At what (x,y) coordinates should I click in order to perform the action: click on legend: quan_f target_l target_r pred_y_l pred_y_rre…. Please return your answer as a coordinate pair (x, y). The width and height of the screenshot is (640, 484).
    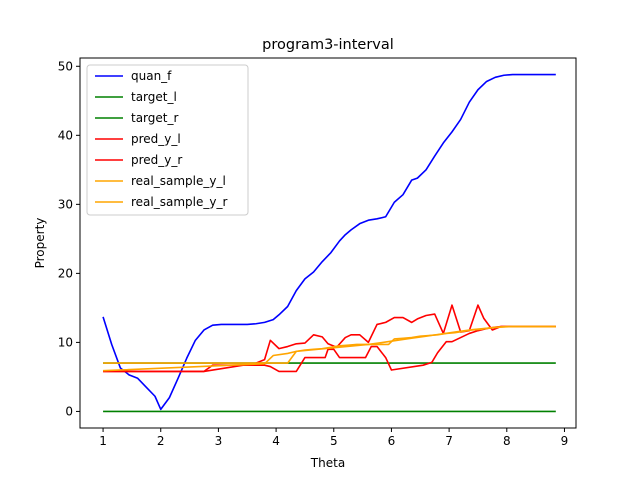
    Looking at the image, I should click on (167, 140).